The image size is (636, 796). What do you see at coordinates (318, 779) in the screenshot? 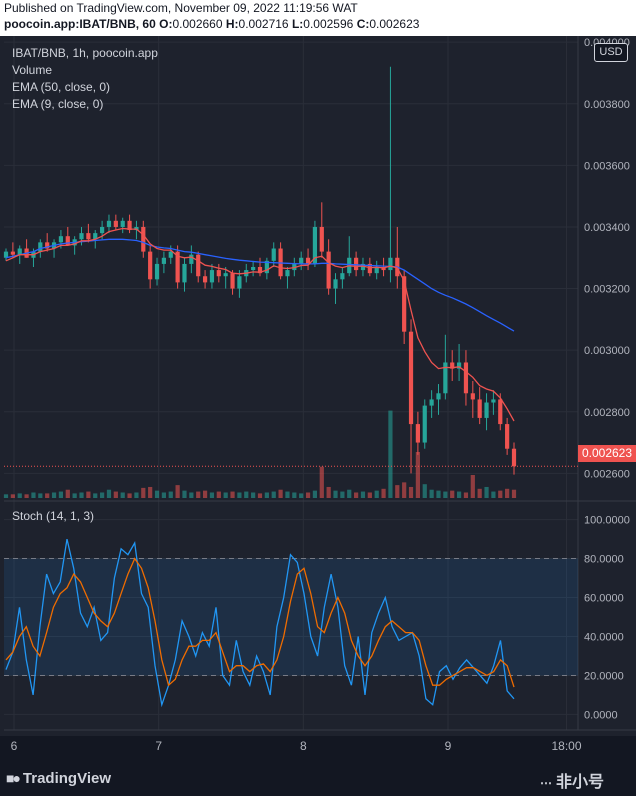
I see `footer-bar: ■● TradingView ⋯ 非小号` at bounding box center [318, 779].